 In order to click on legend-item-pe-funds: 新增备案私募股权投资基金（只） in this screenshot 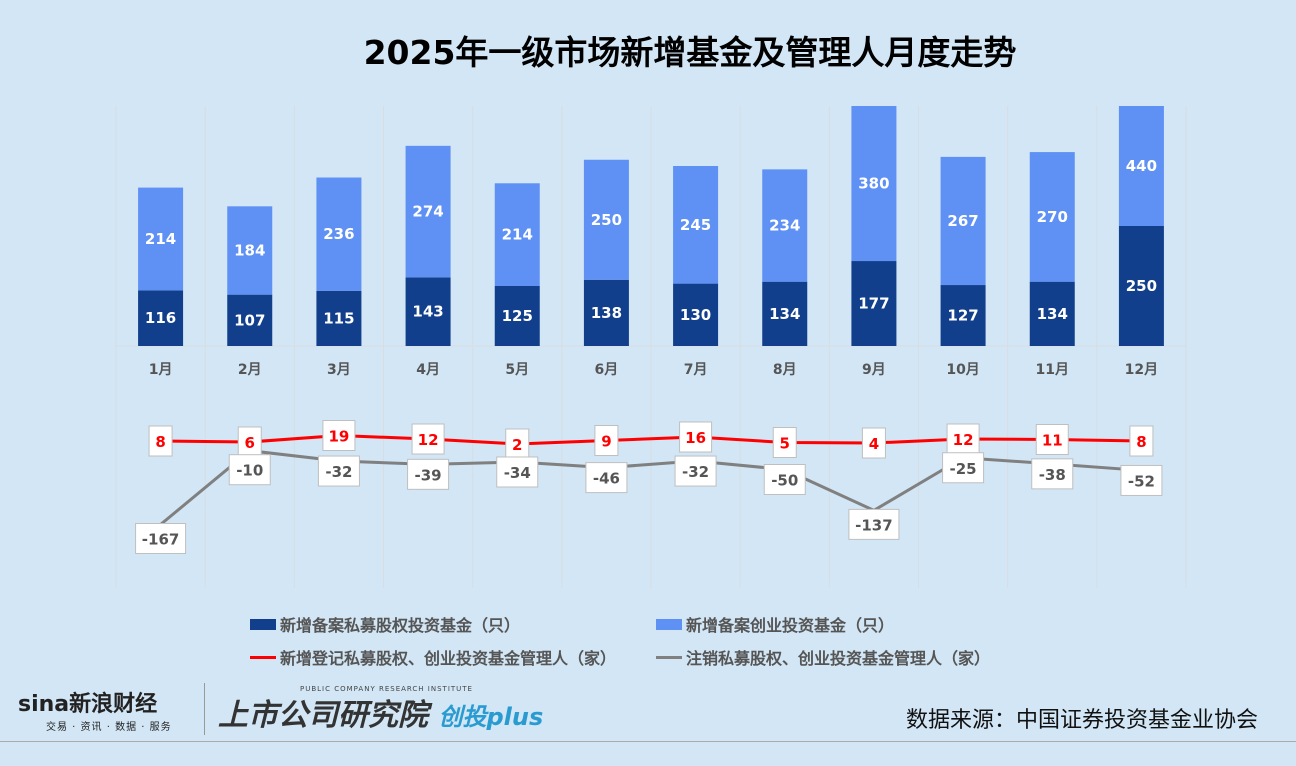, I will do `click(385, 624)`.